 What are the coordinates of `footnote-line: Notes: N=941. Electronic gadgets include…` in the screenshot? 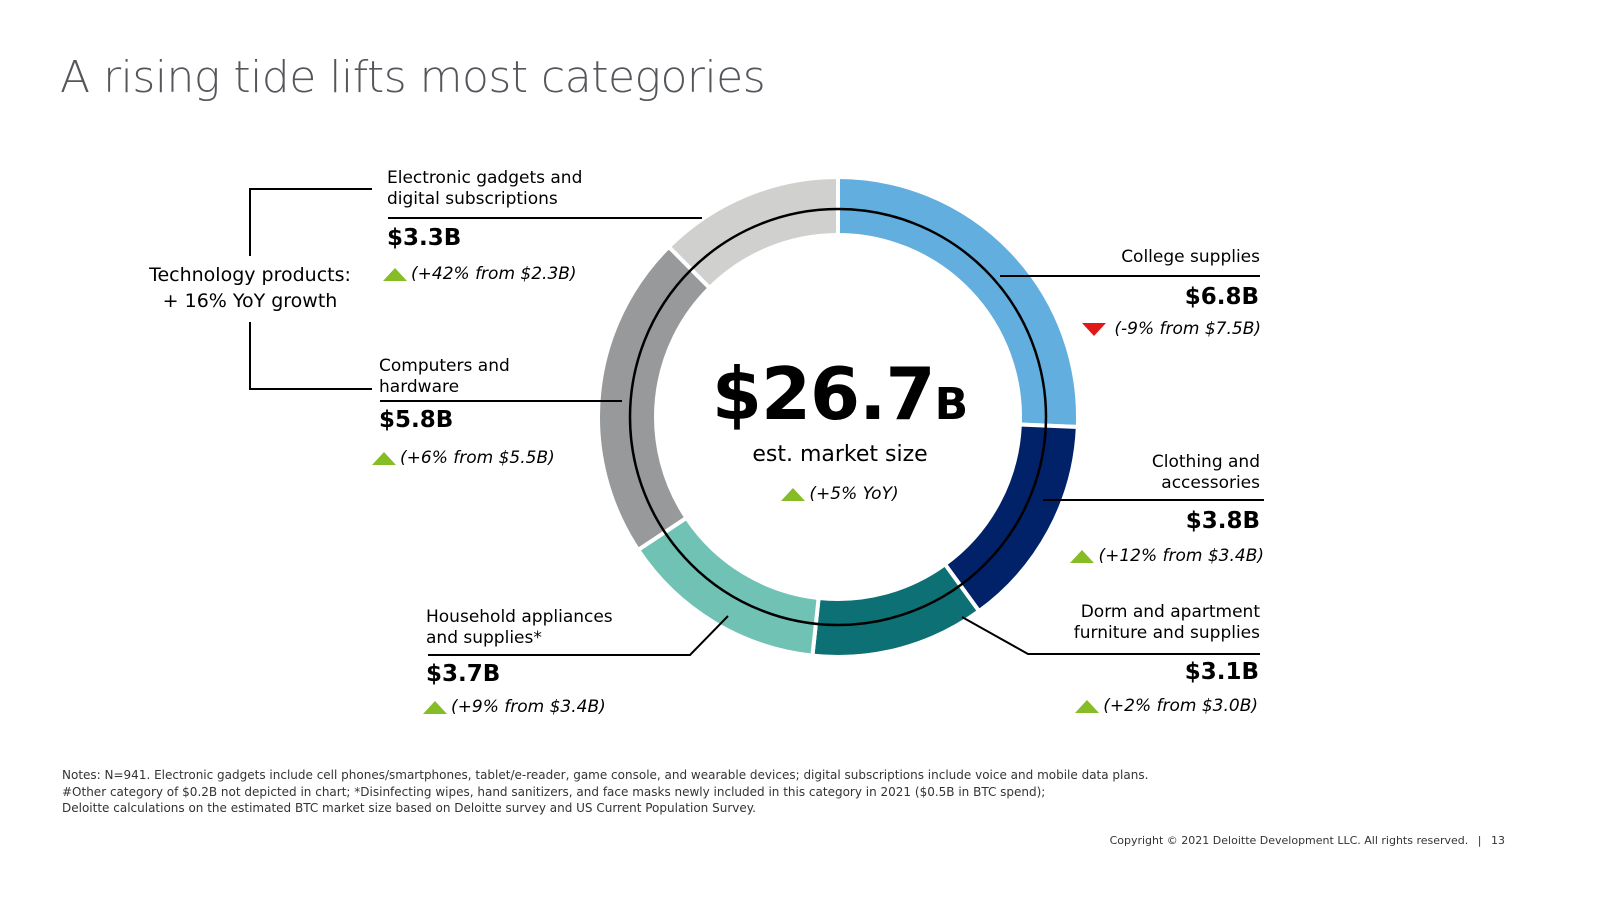 It's located at (605, 775).